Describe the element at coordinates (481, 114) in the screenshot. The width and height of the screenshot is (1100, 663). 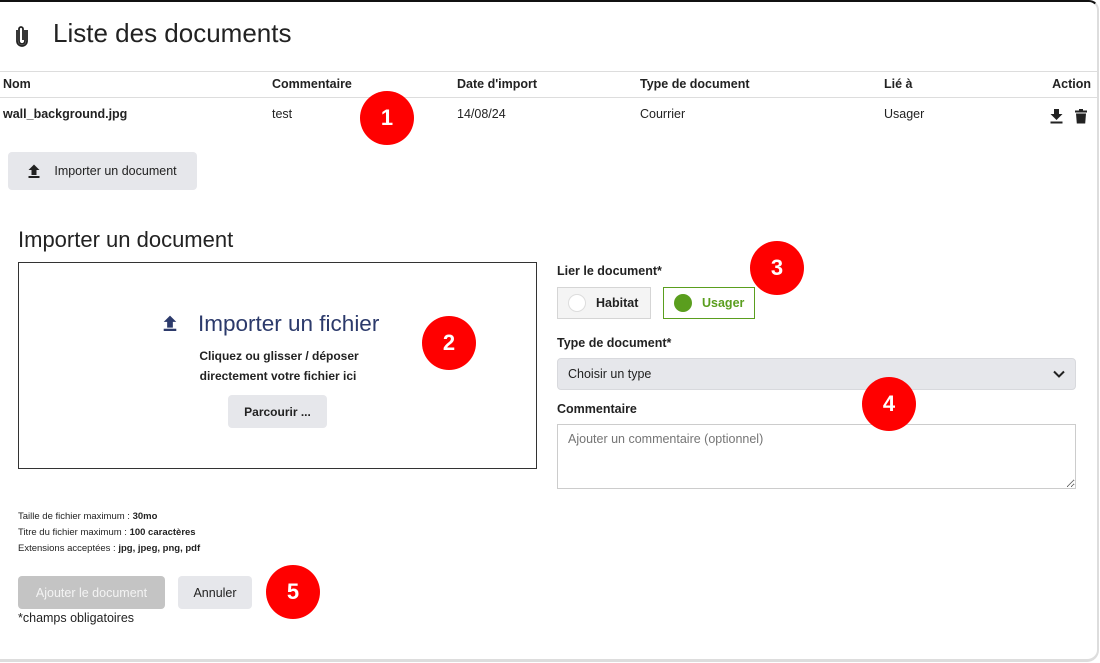
I see `cell-date: 14/08/24` at that location.